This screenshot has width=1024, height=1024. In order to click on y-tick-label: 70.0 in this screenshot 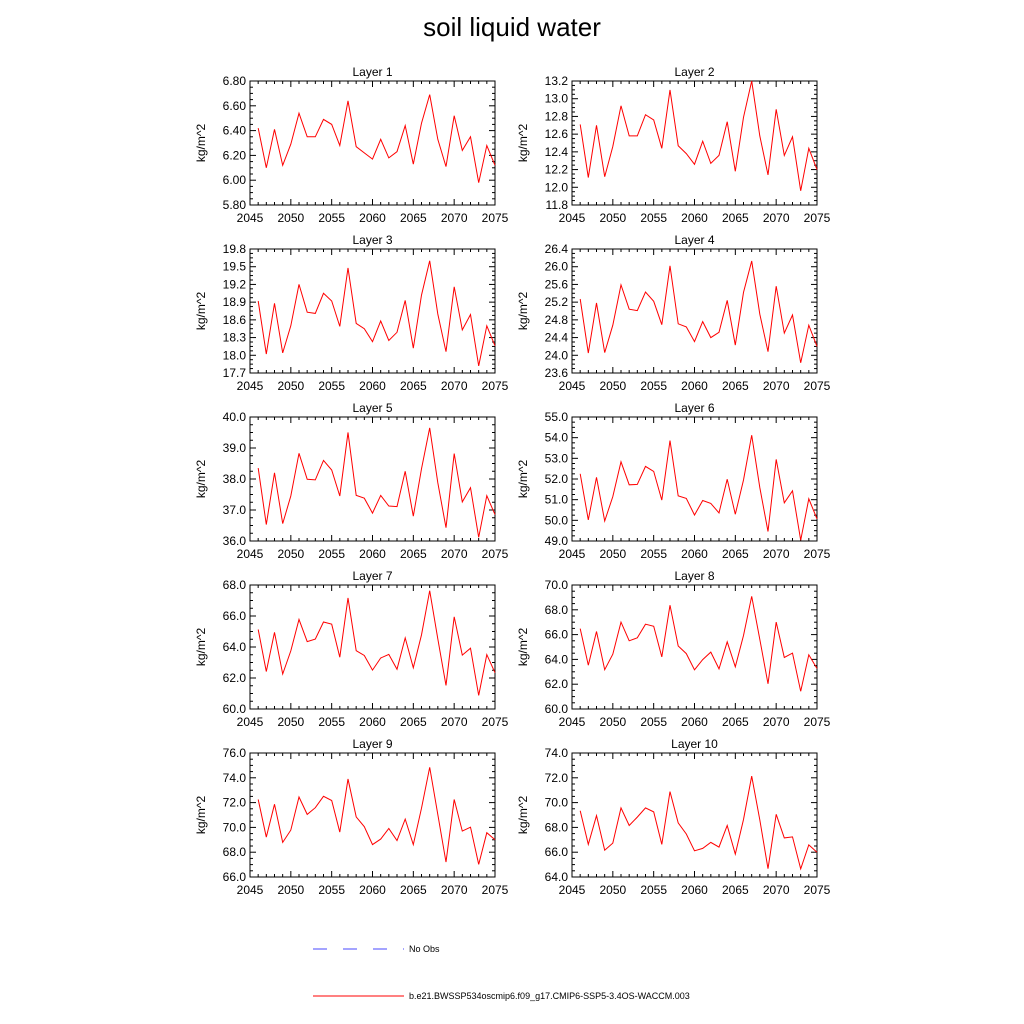, I will do `click(235, 827)`.